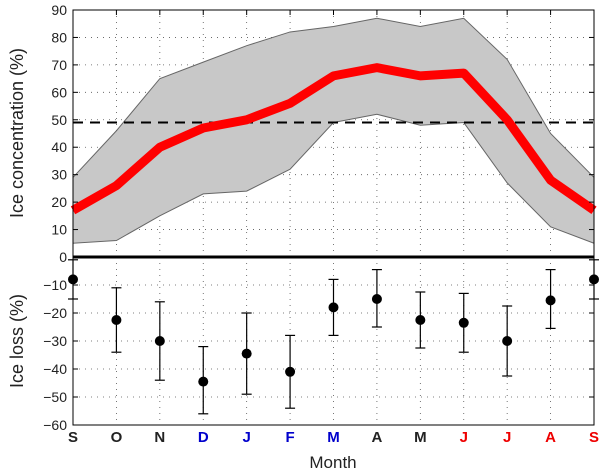 This screenshot has height=473, width=600. Describe the element at coordinates (59, 10) in the screenshot. I see `concentration-y-tick-label: 90` at that location.